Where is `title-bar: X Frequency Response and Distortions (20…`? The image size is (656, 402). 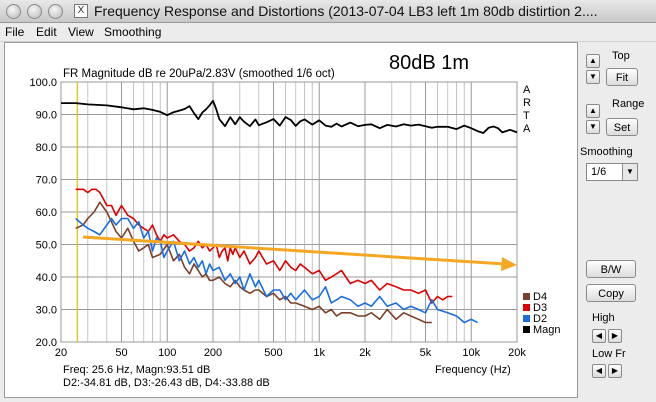 title-bar: X Frequency Response and Distortions (20… is located at coordinates (328, 11).